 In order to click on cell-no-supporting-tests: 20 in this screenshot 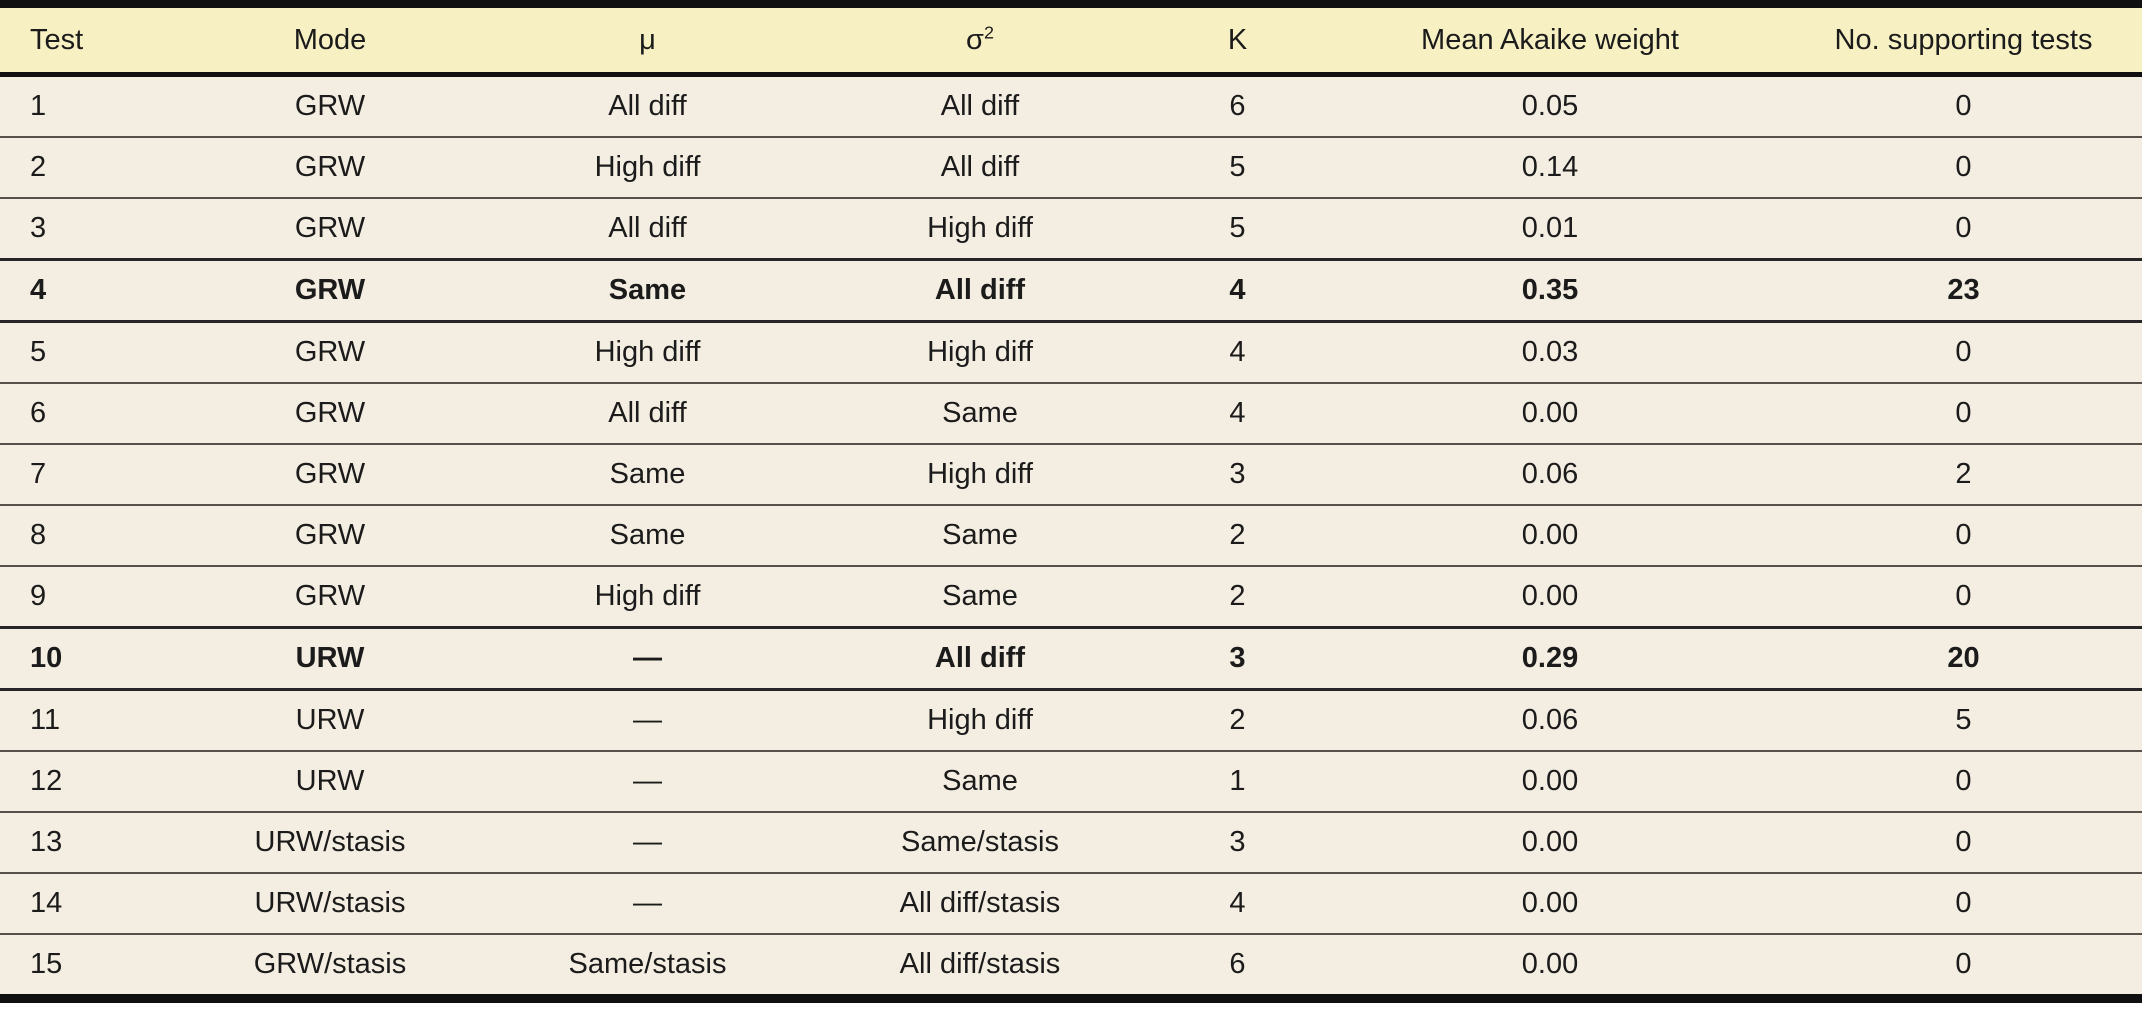, I will do `click(1963, 658)`.